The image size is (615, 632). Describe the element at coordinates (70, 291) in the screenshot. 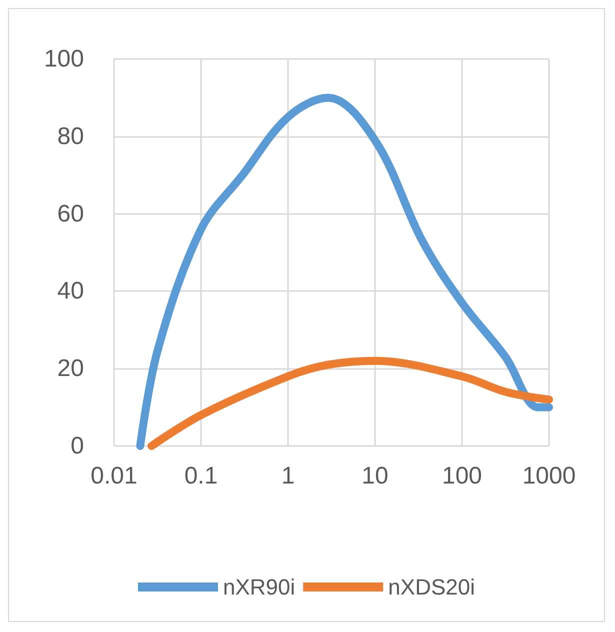

I see `y-tick-label: 40` at that location.